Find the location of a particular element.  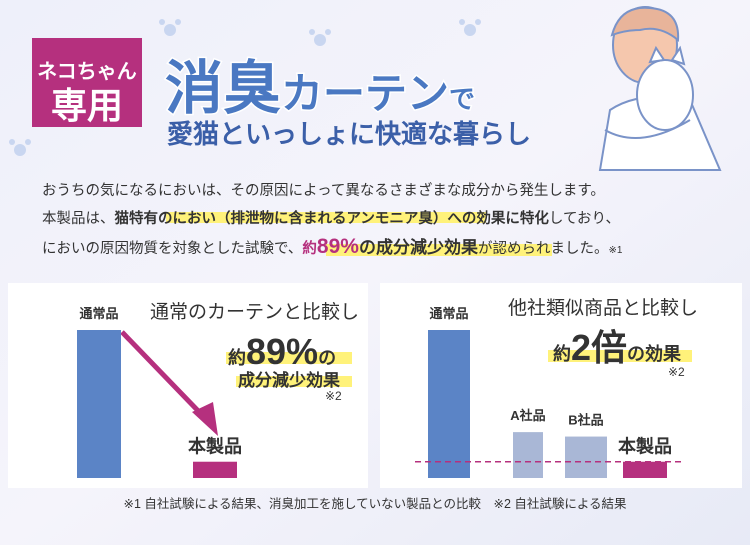

title-main: 消臭 is located at coordinates (223, 88).